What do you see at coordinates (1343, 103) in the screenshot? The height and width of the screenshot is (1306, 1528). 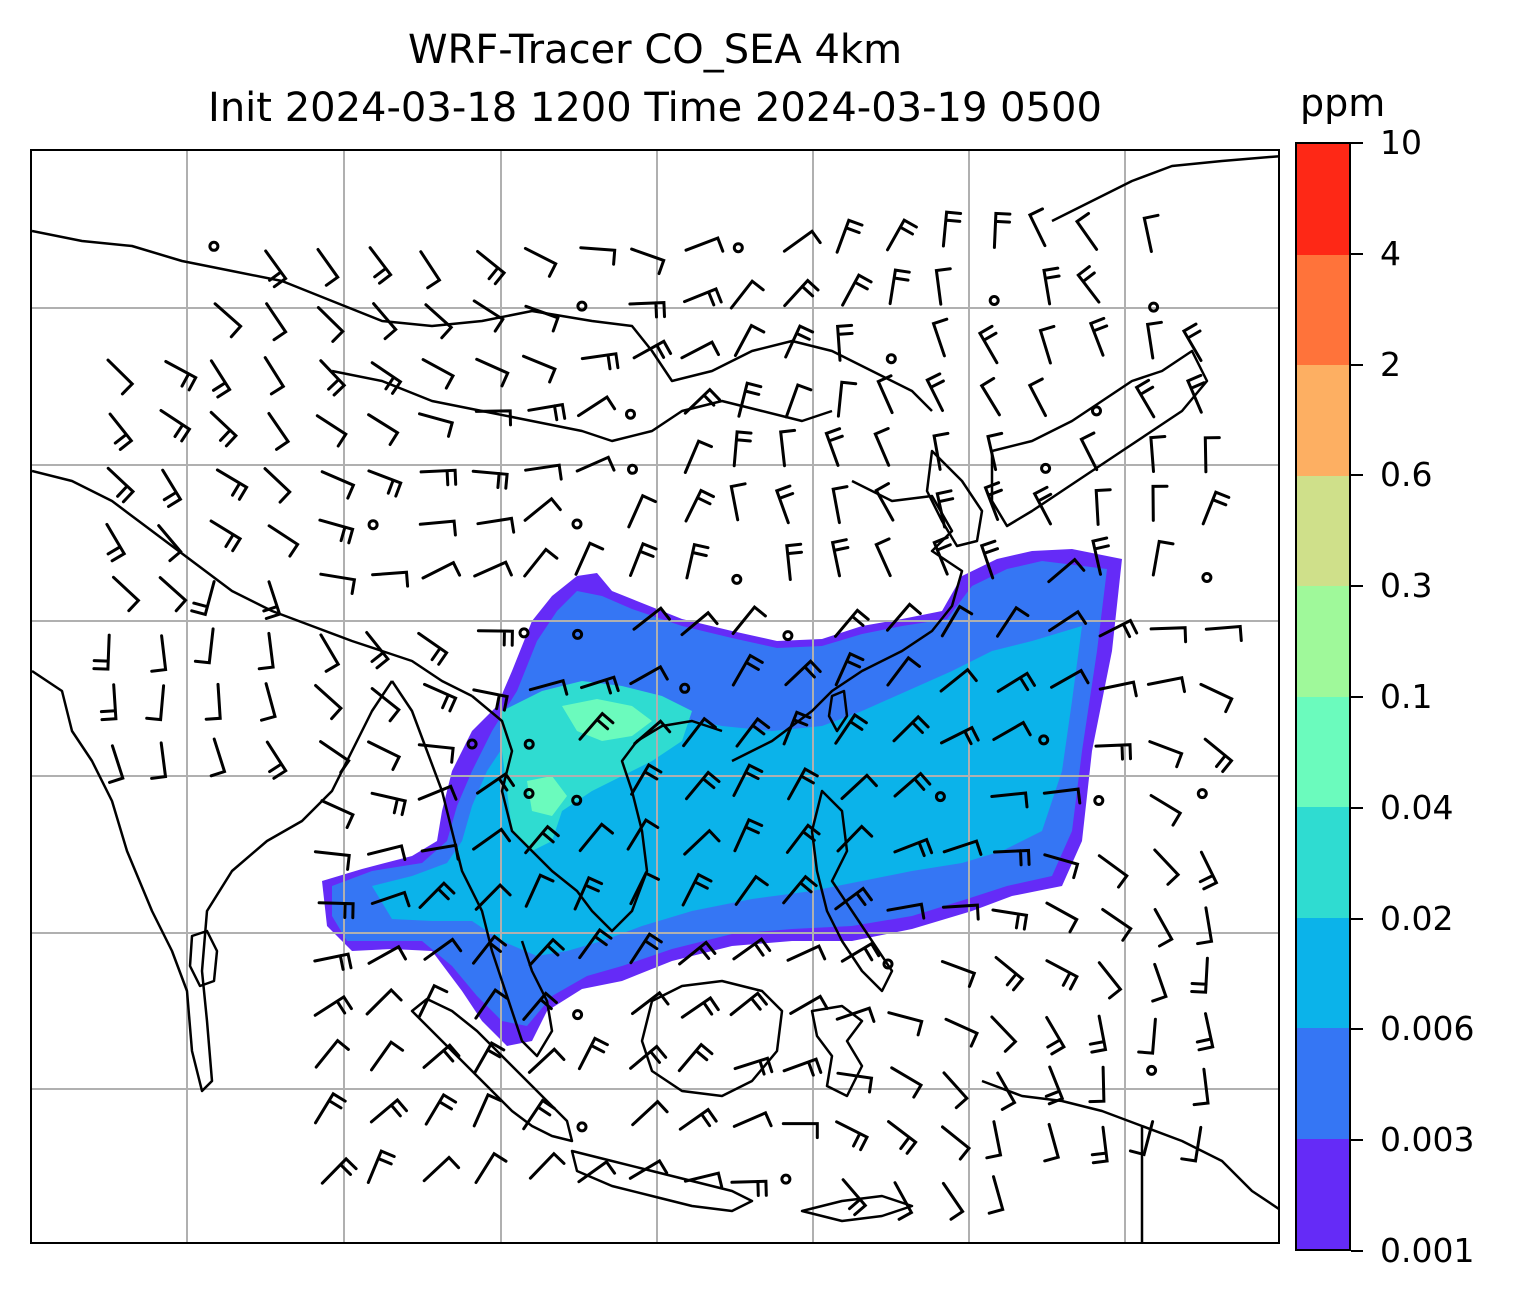 I see `colorbar-unit-label: ppm` at bounding box center [1343, 103].